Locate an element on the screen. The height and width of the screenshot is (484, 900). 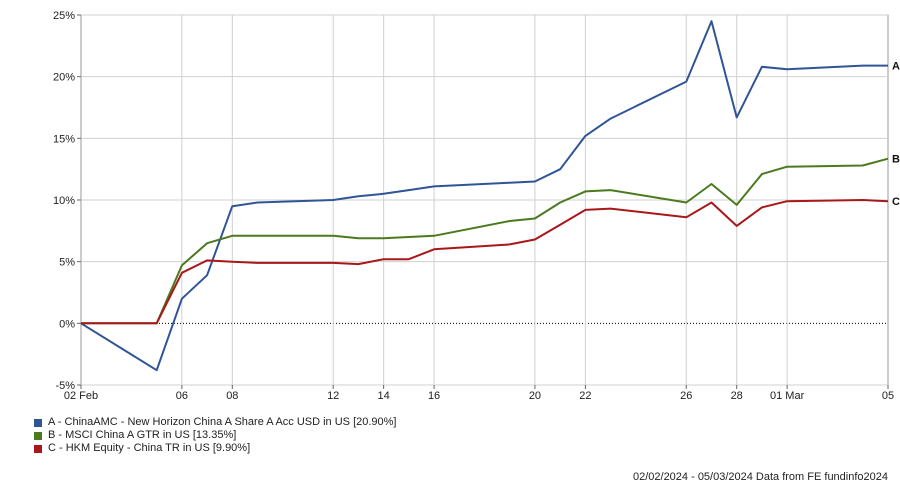
y-tick-label: 0% is located at coordinates (67, 324).